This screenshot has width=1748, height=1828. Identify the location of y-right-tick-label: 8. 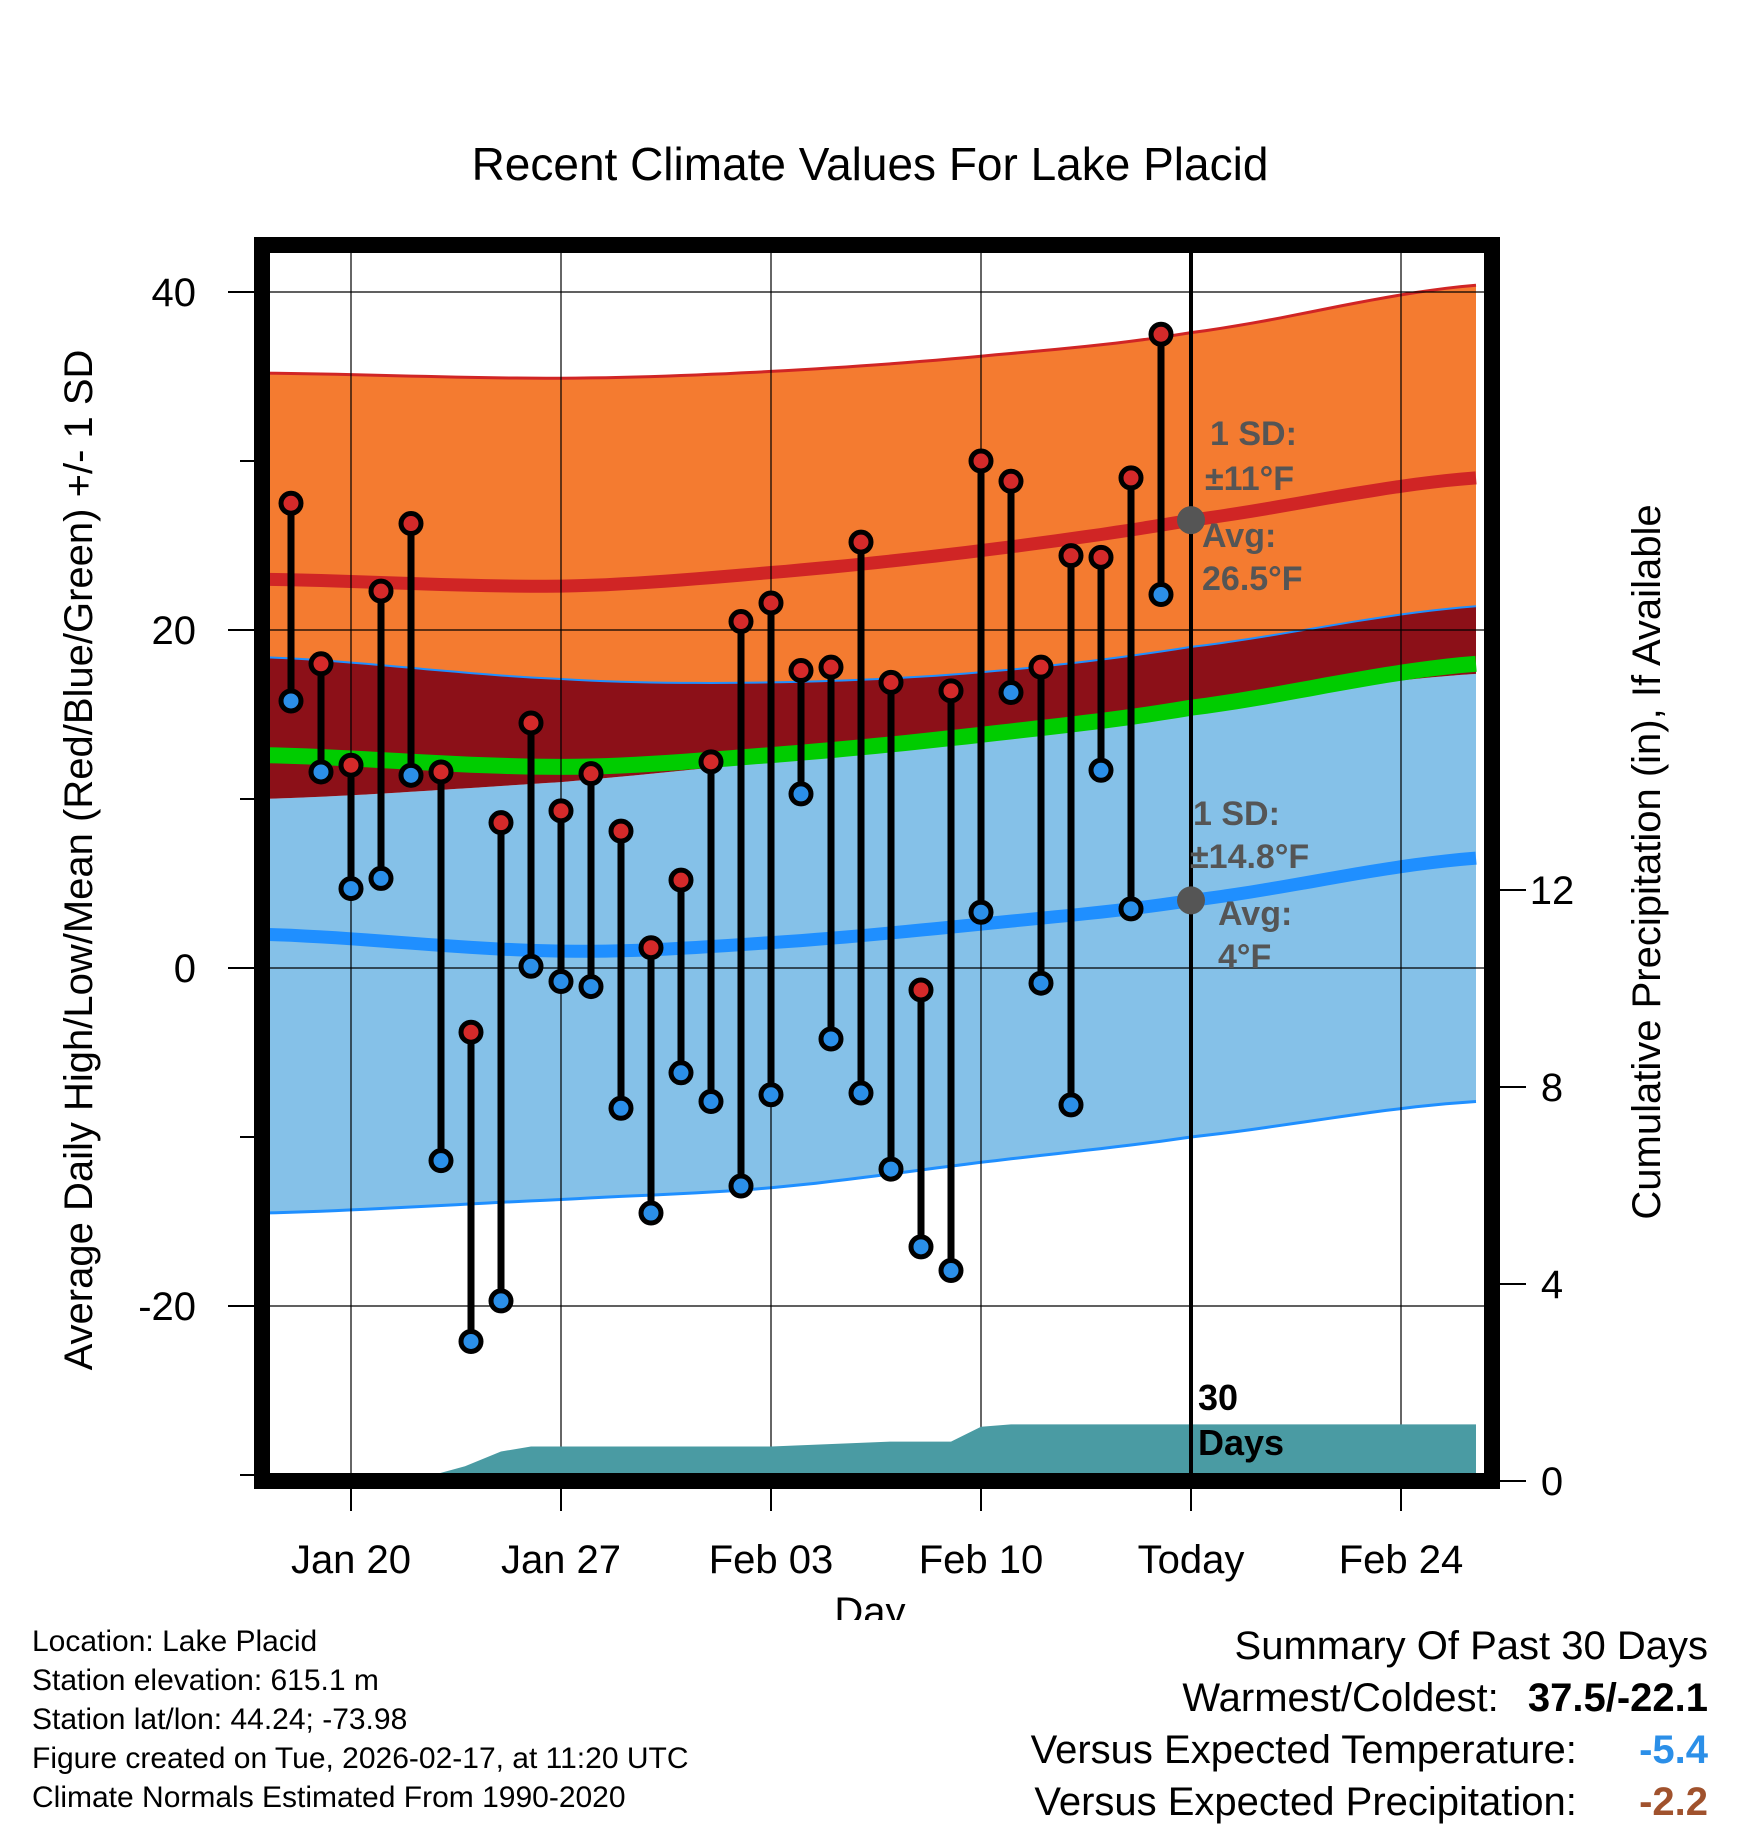
(1552, 1088).